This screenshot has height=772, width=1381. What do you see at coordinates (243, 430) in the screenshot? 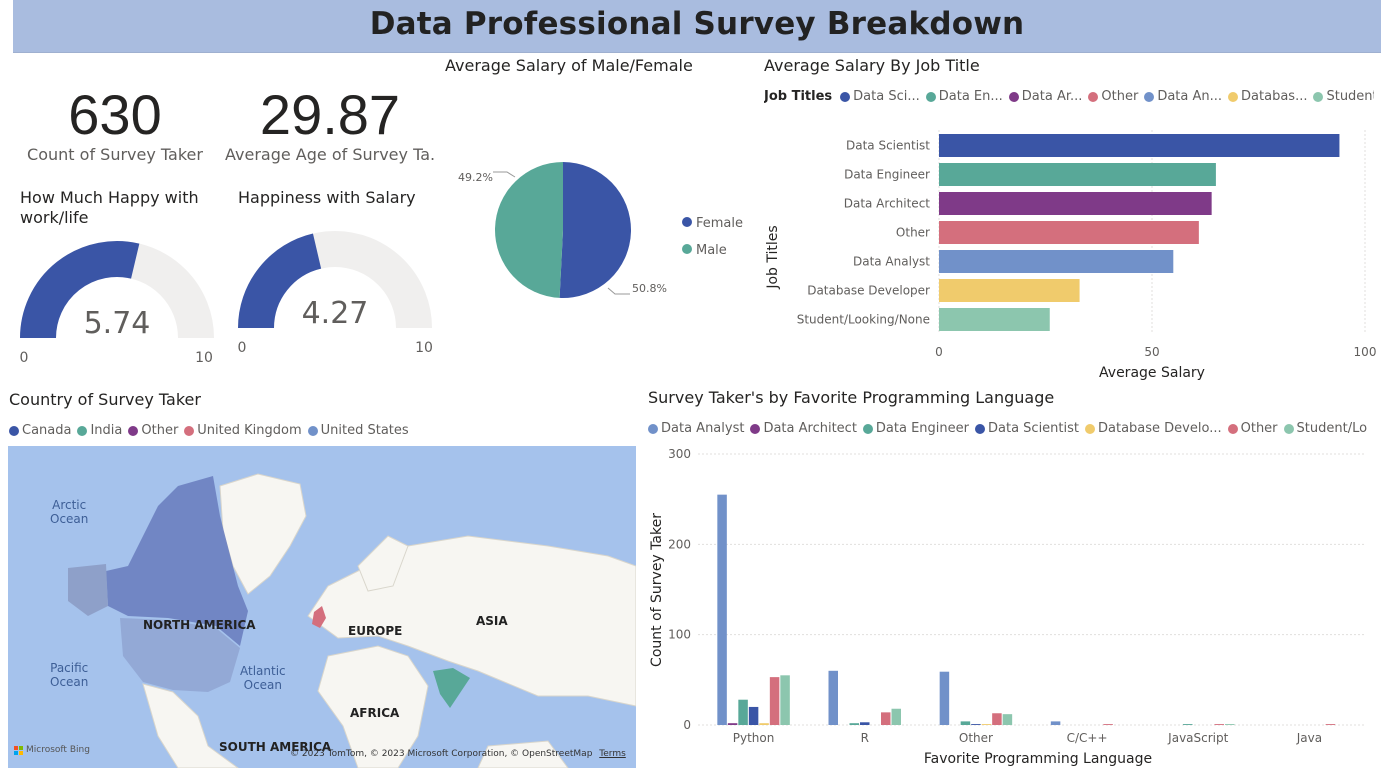
I see `map-legend-item-united-kingdom: United Kingdom` at bounding box center [243, 430].